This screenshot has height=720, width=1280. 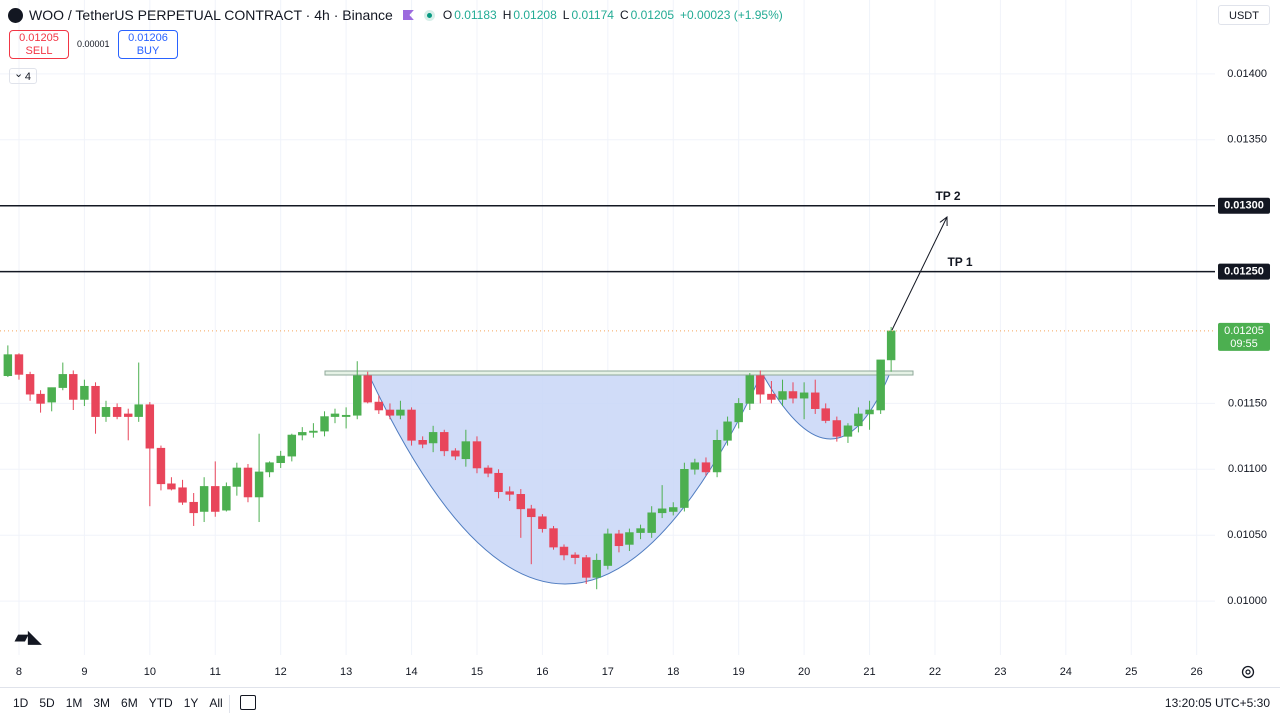 I want to click on settings-icon, so click(x=1248, y=672).